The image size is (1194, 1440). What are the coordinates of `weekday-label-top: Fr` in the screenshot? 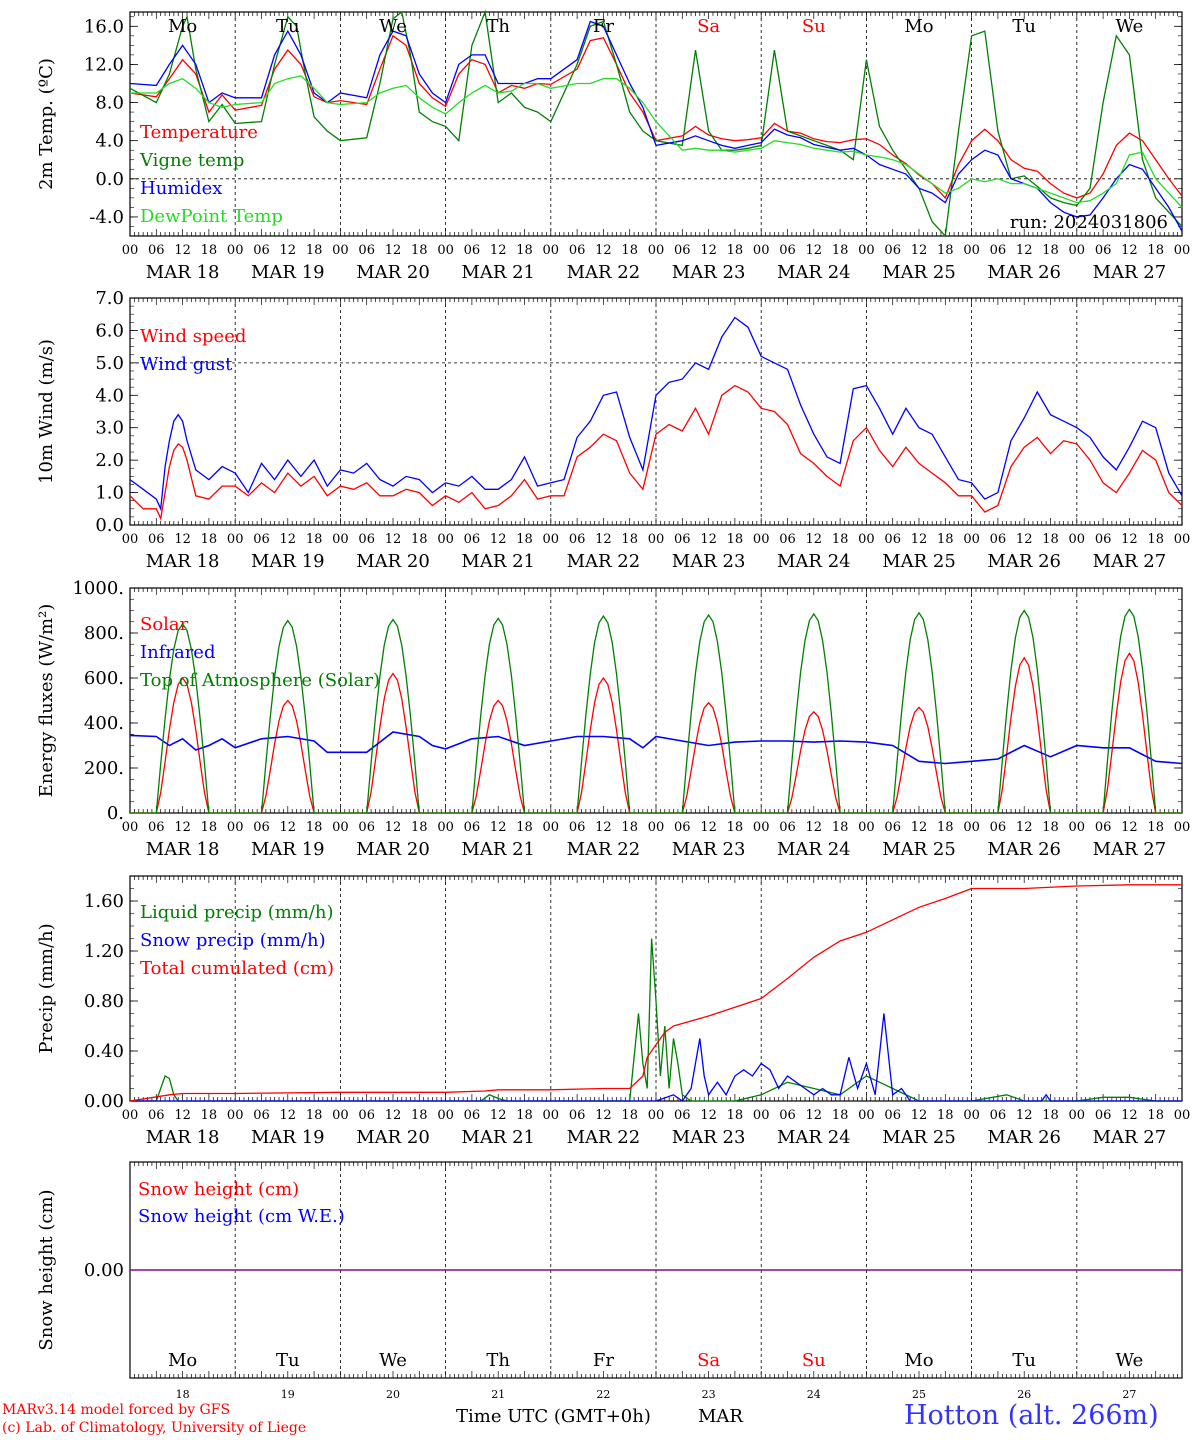 It's located at (603, 26).